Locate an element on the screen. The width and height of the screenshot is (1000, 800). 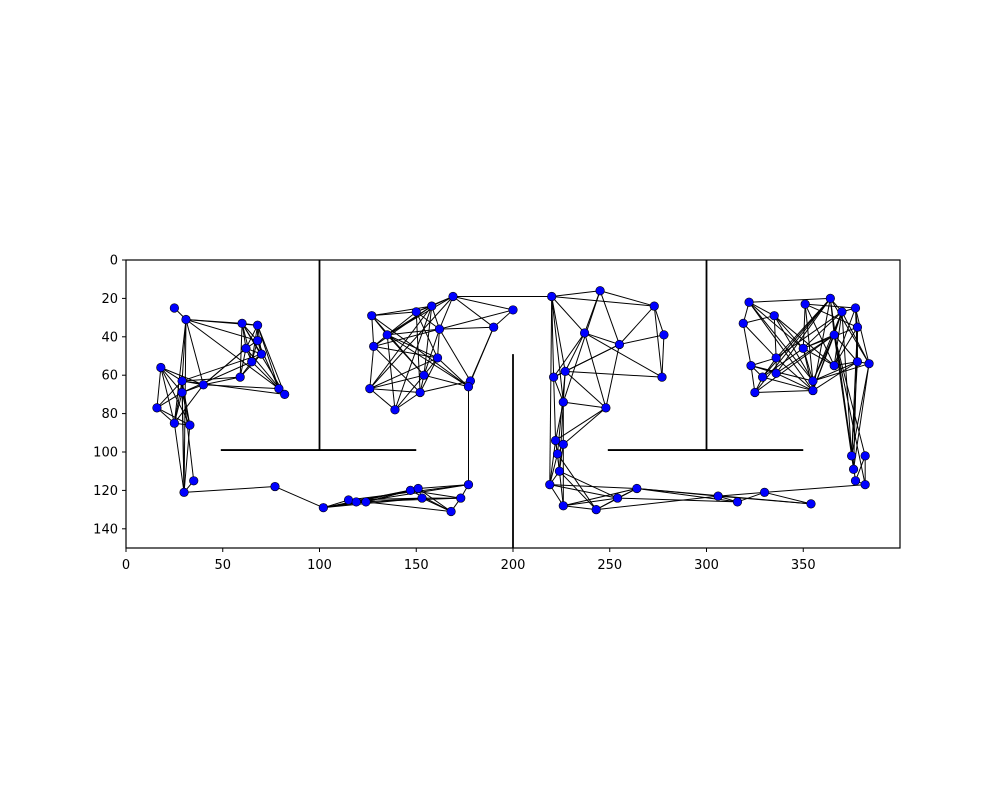
y-tick-label: 80 is located at coordinates (109, 414).